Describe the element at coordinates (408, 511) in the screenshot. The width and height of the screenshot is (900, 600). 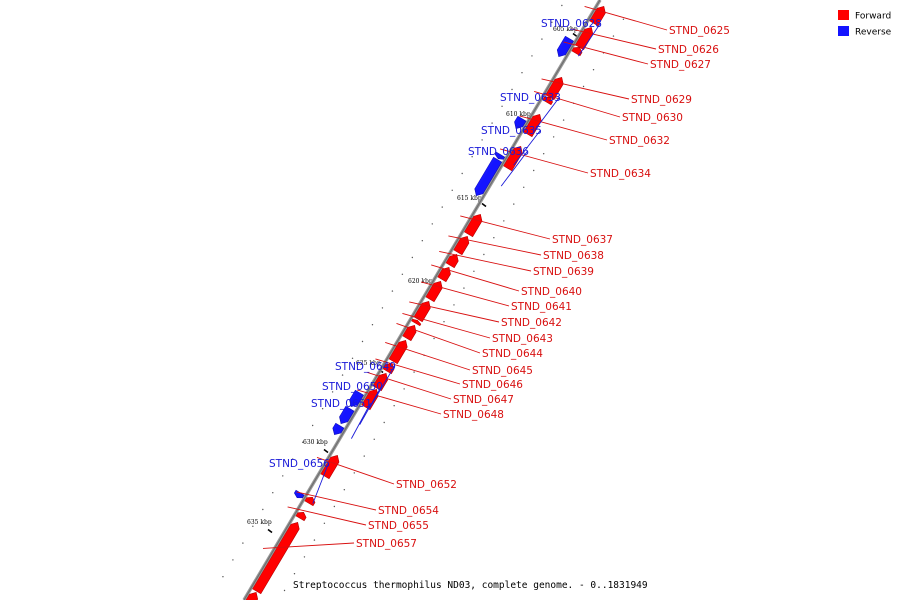
I see `gene-label-stnd-0654: STND_0654` at that location.